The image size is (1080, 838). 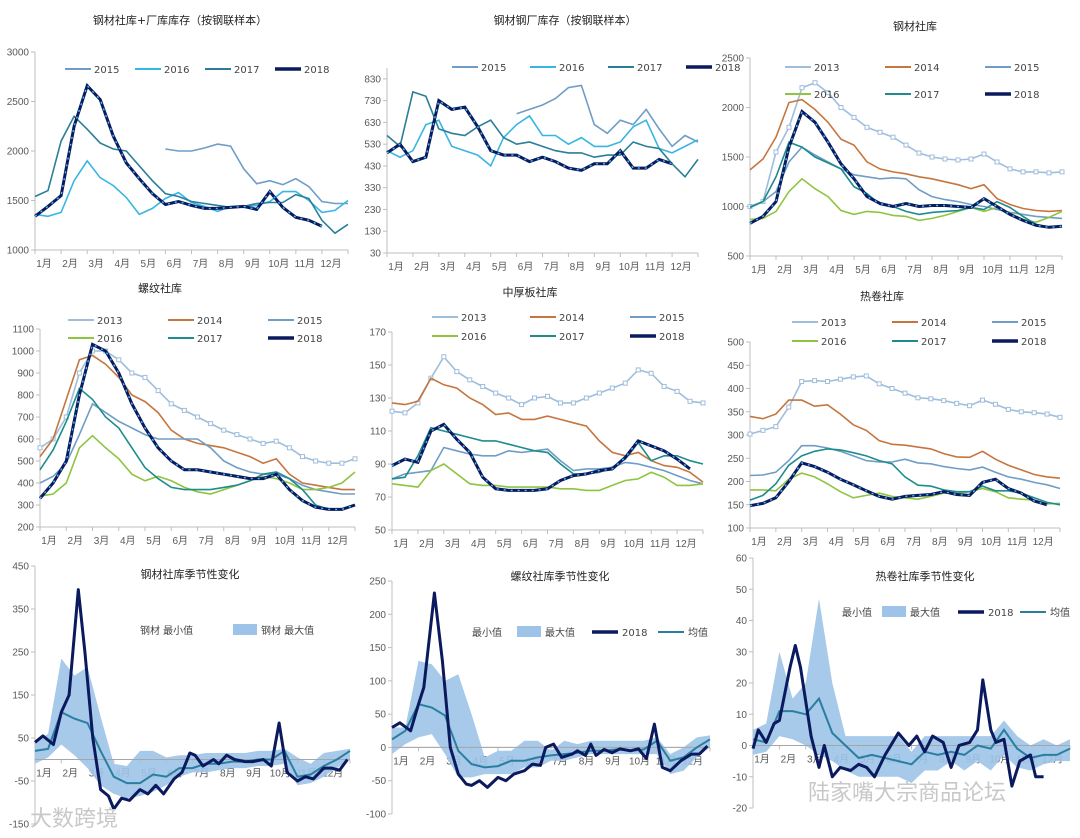 I want to click on y-tick-label: -100, so click(x=376, y=815).